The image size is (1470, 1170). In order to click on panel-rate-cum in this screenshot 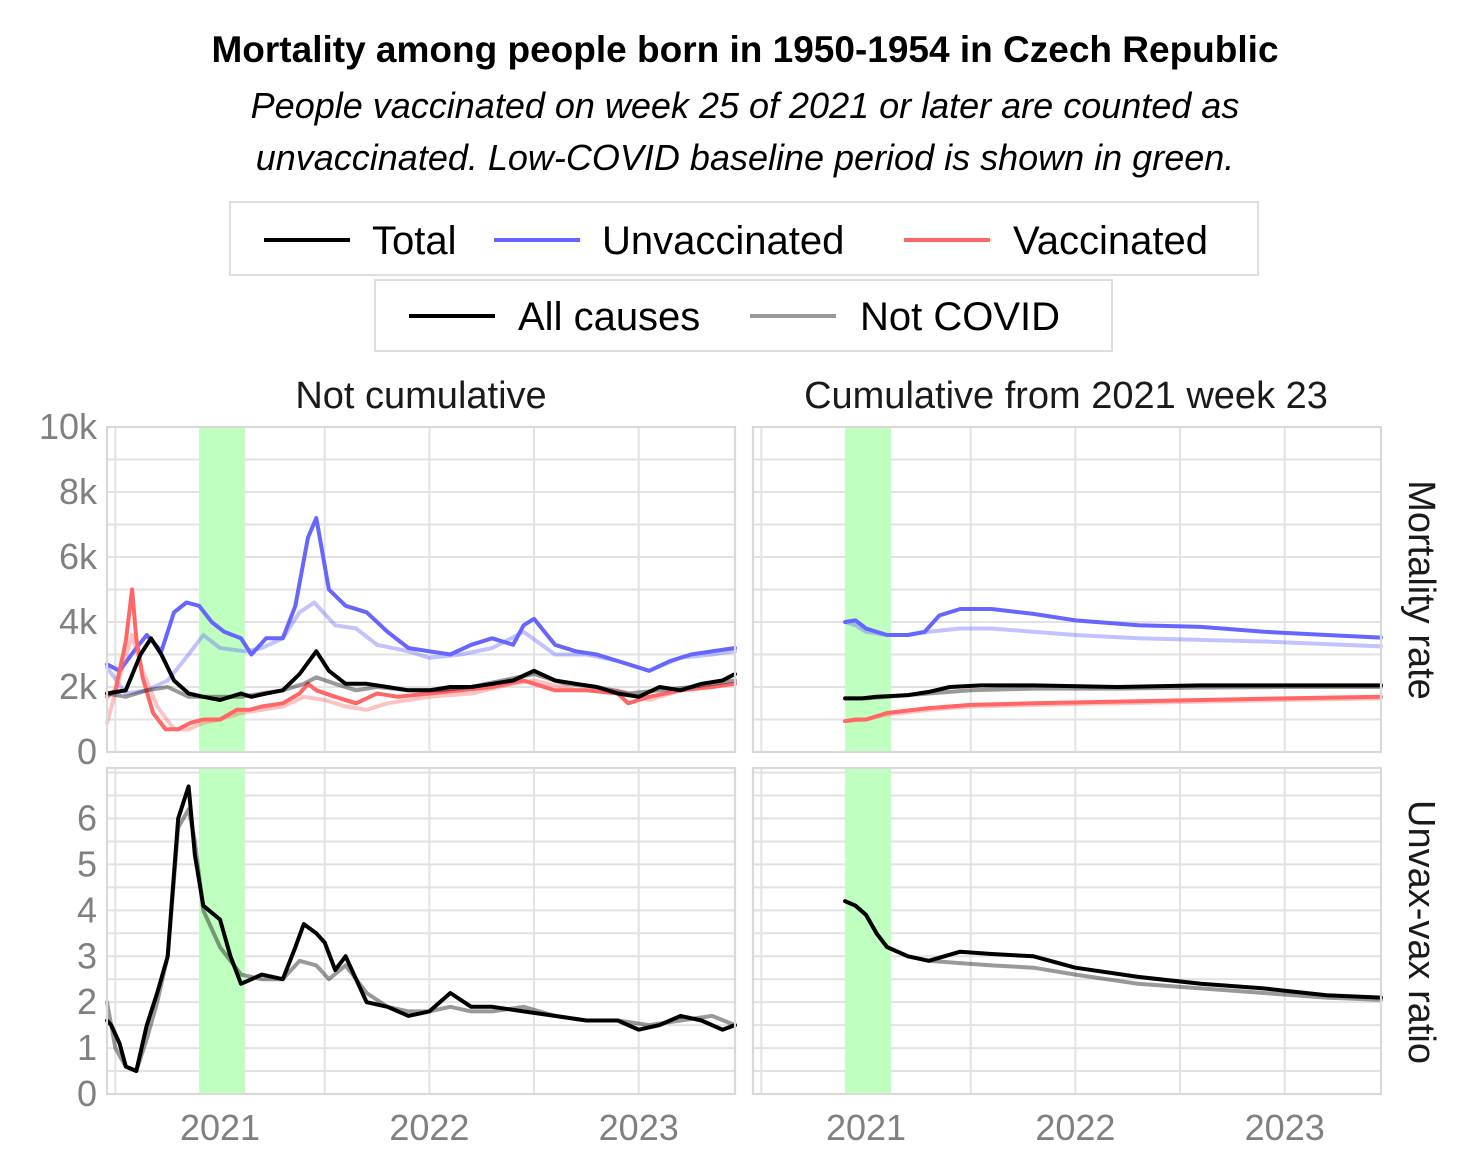, I will do `click(1067, 589)`.